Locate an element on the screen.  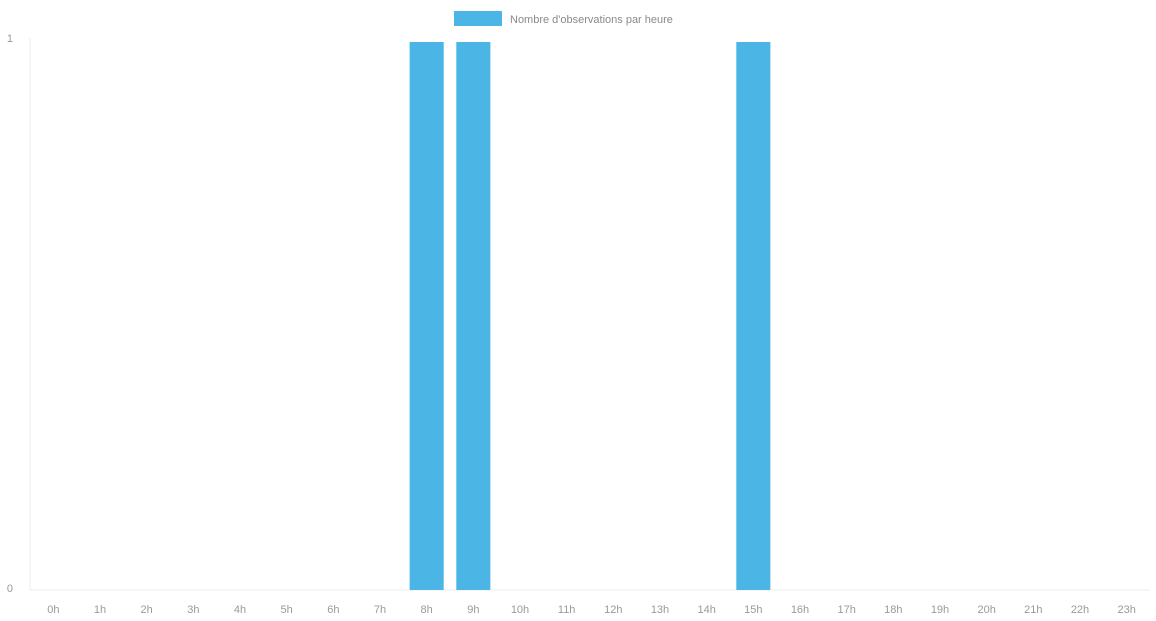
x-tick-label-3h: 3h is located at coordinates (193, 610).